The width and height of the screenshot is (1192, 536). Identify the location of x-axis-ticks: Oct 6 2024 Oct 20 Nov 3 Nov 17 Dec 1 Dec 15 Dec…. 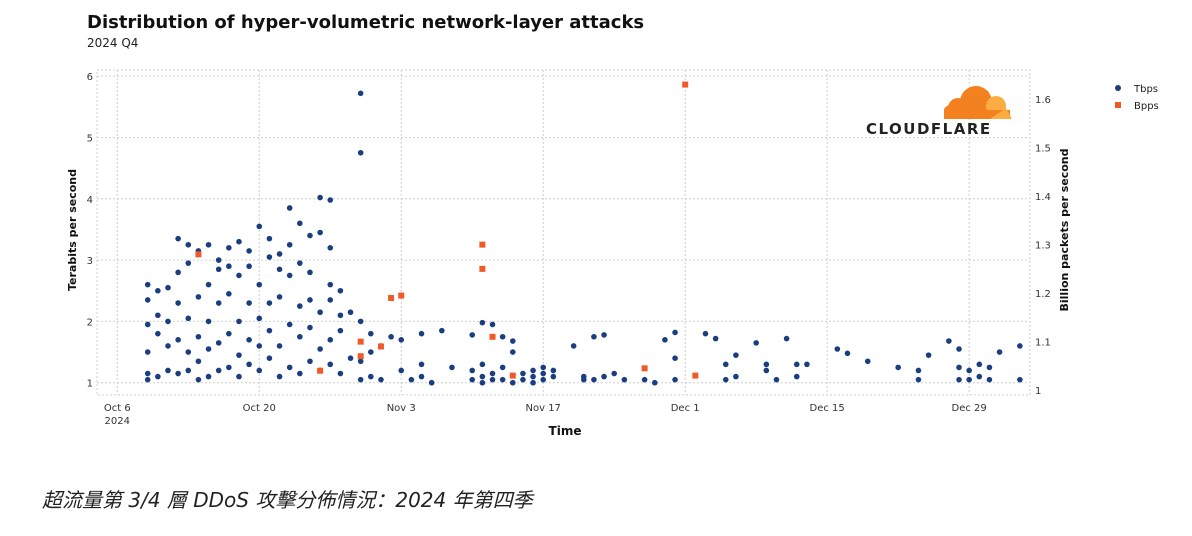
(545, 415).